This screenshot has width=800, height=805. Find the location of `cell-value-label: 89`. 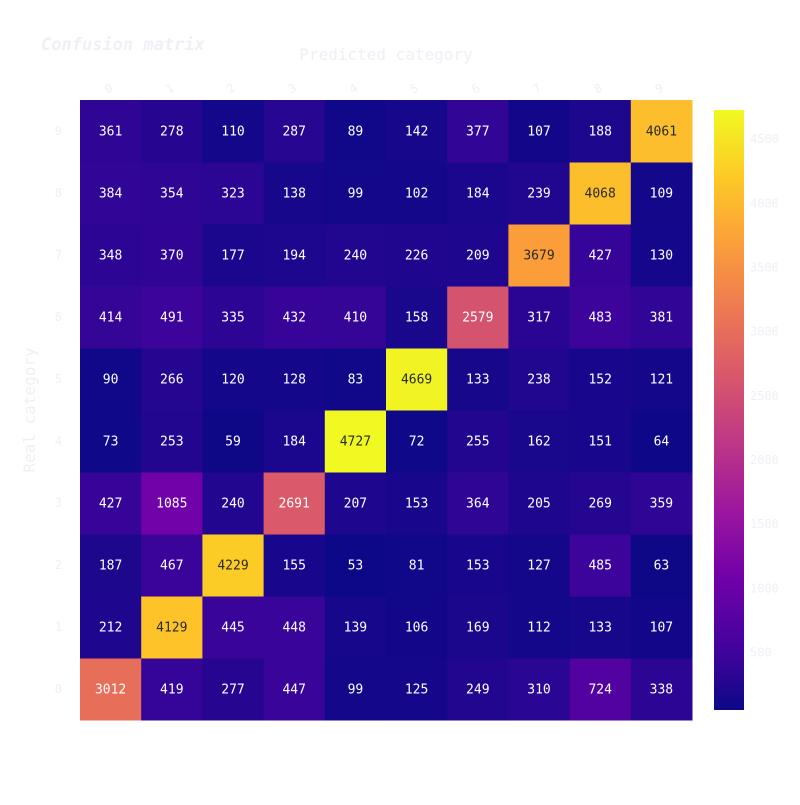

cell-value-label: 89 is located at coordinates (356, 132).